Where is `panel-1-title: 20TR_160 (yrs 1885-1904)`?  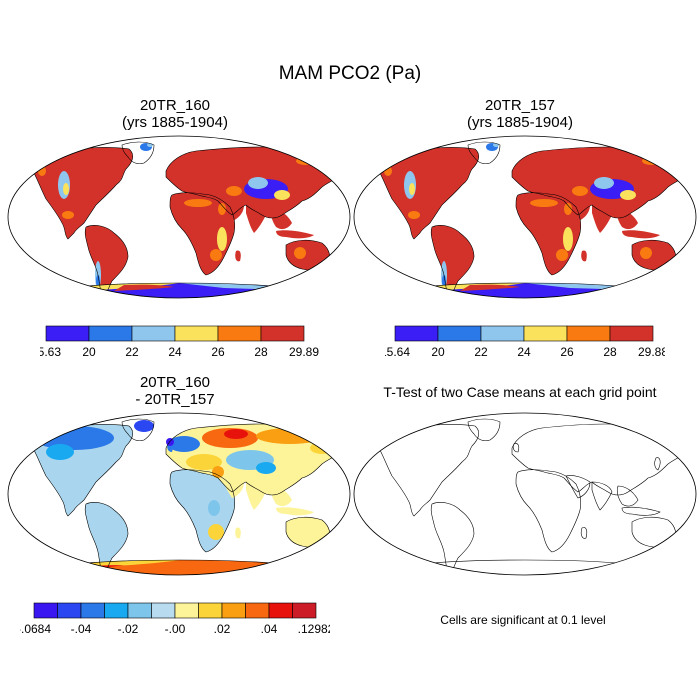
panel-1-title: 20TR_160 (yrs 1885-1904) is located at coordinates (175, 114).